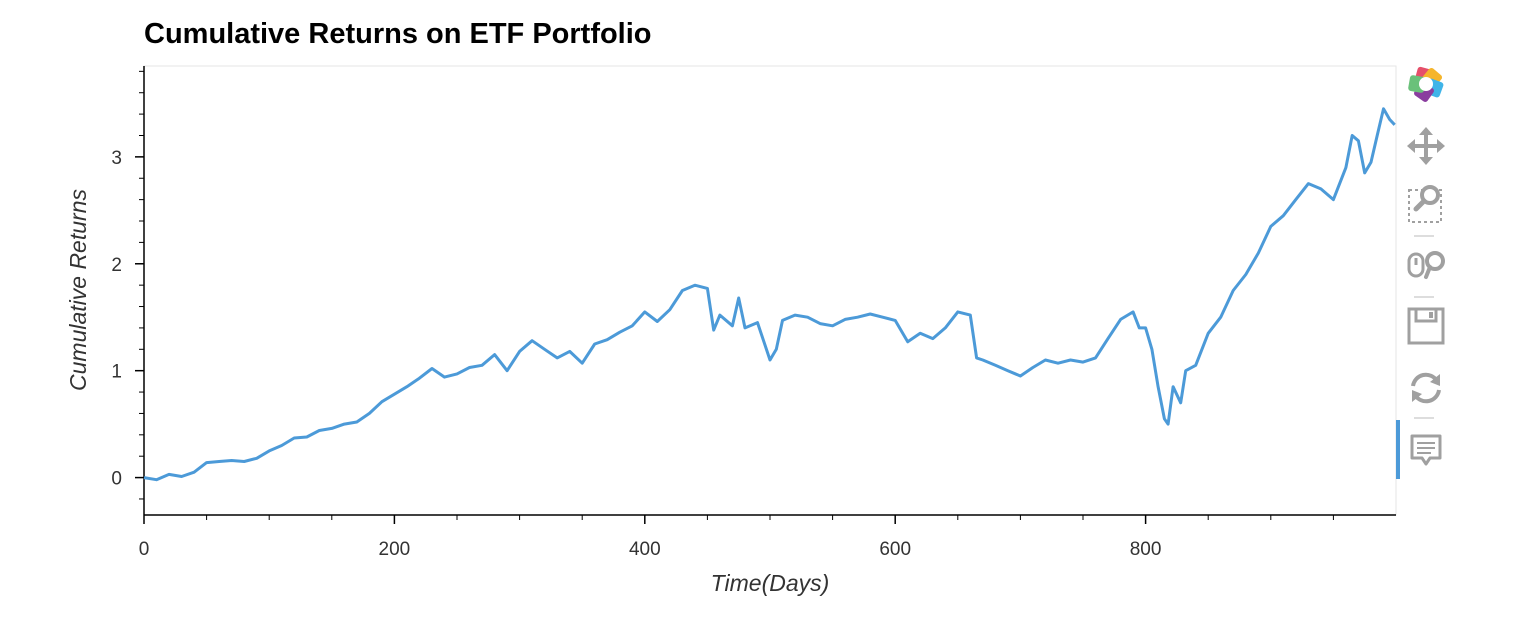 The width and height of the screenshot is (1532, 618). I want to click on hover-icon, so click(1426, 450).